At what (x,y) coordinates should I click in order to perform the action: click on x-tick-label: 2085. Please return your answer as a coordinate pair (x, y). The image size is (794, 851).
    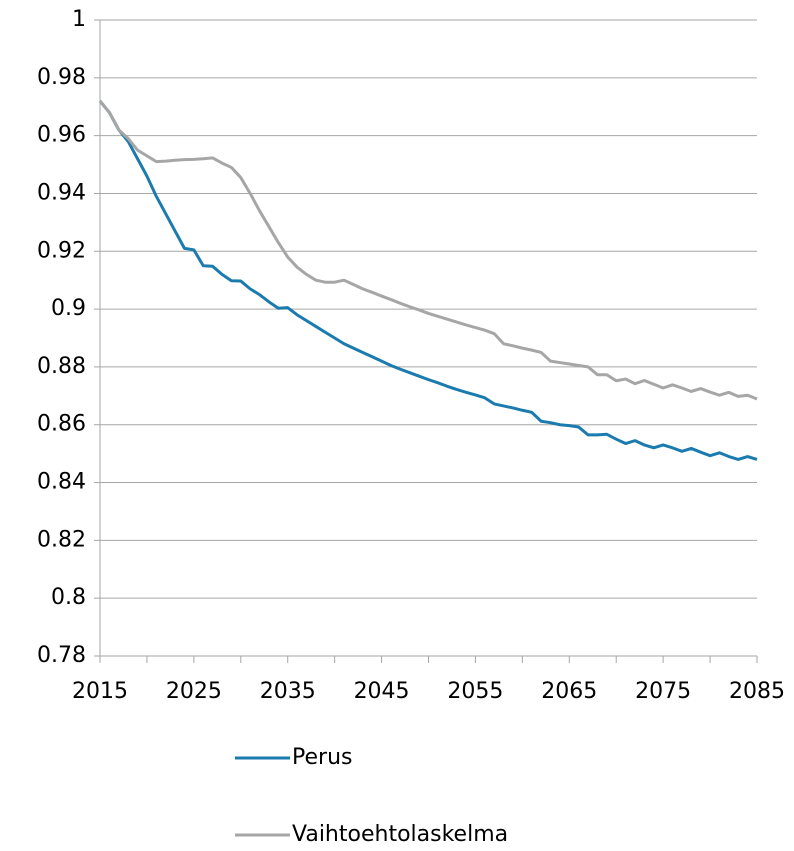
    Looking at the image, I should click on (757, 691).